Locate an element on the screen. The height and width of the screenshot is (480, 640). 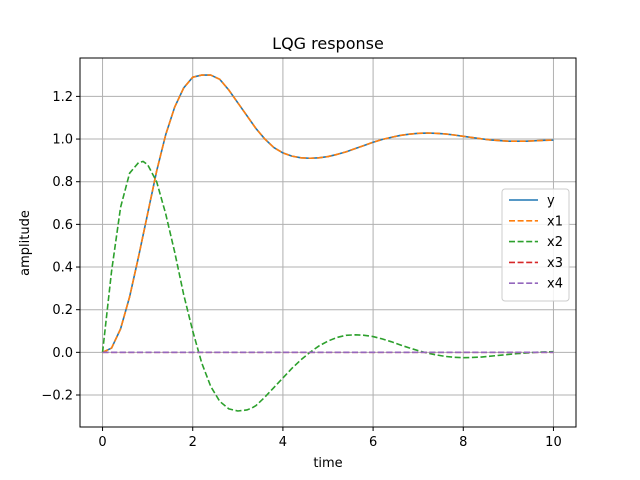
y-tick-label: 1.2 is located at coordinates (62, 97).